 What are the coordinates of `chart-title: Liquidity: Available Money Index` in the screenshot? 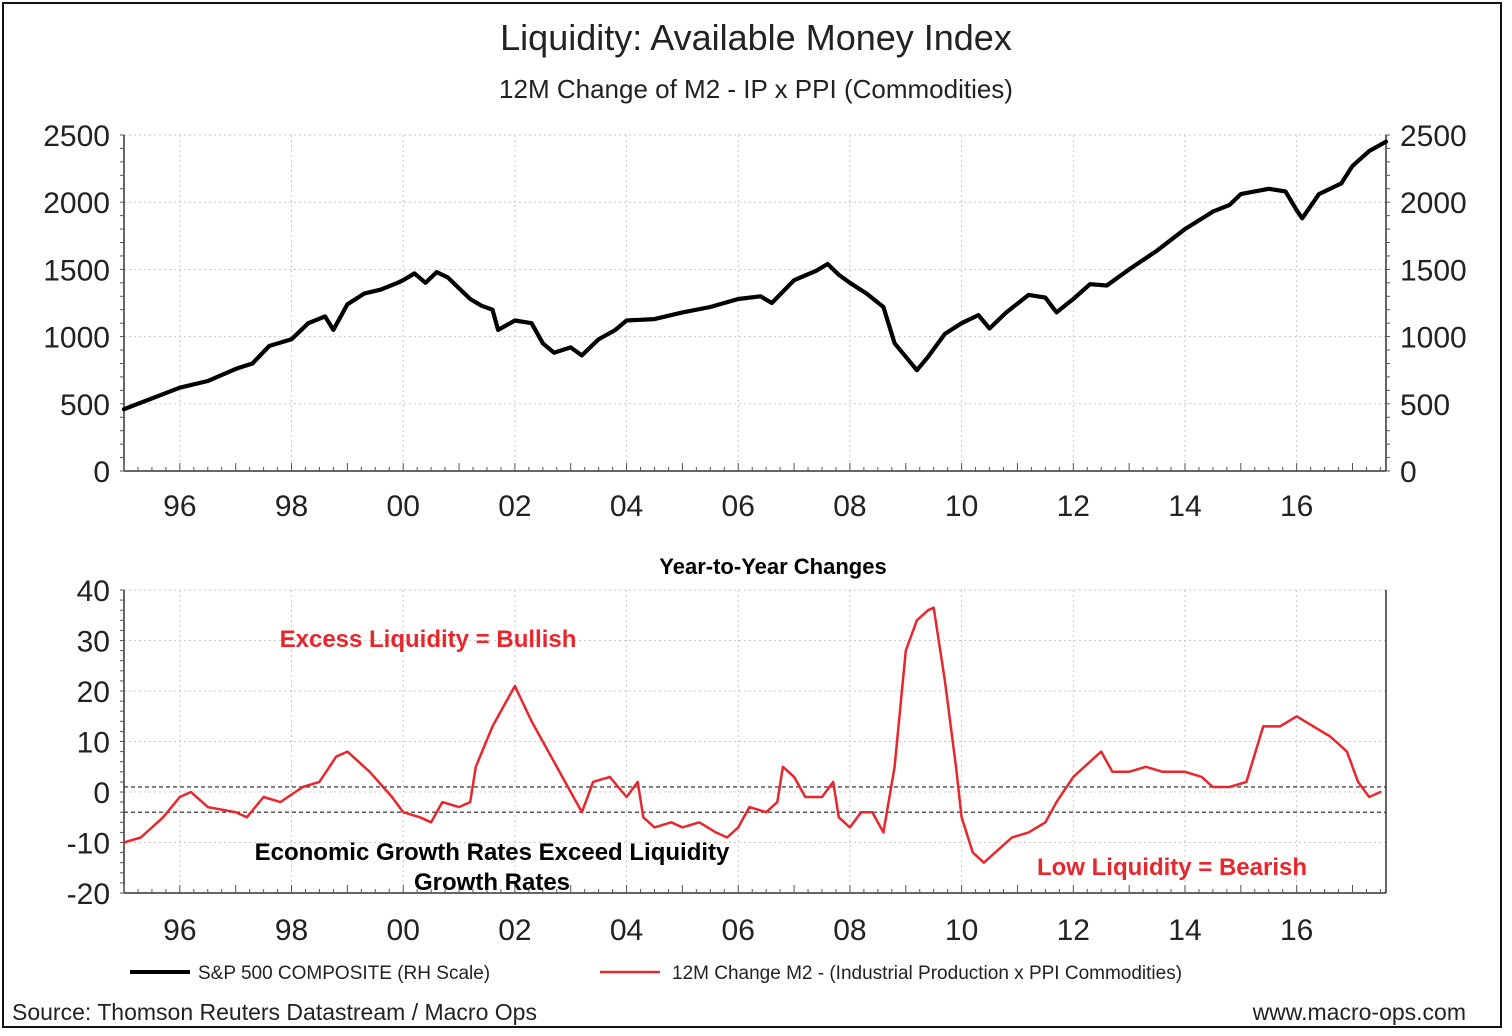 It's located at (756, 37).